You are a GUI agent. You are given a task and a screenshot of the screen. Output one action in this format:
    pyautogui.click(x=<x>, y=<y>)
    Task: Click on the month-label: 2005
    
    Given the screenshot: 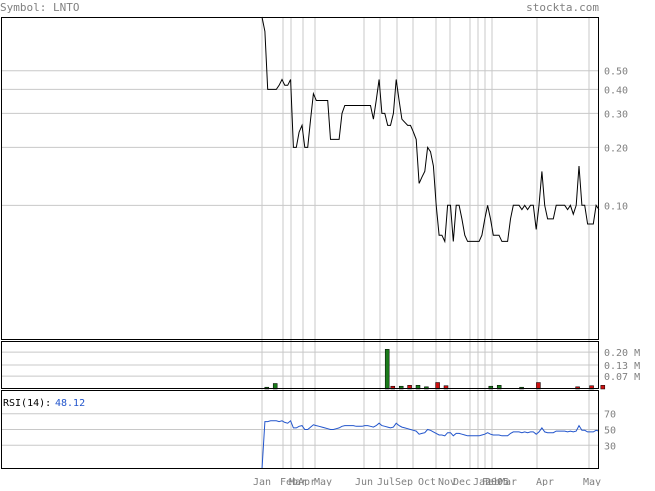 What is the action you would take?
    pyautogui.click(x=497, y=481)
    